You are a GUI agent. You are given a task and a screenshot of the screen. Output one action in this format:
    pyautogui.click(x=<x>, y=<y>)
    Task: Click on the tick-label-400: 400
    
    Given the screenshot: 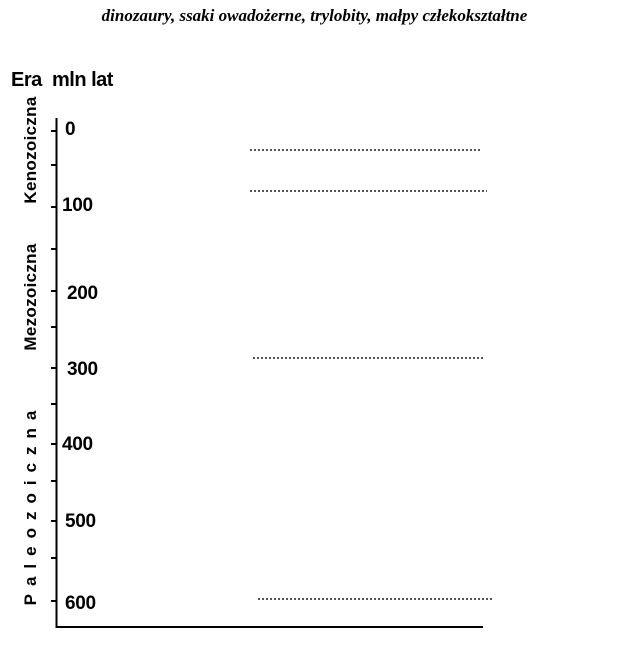 What is the action you would take?
    pyautogui.click(x=77, y=444)
    